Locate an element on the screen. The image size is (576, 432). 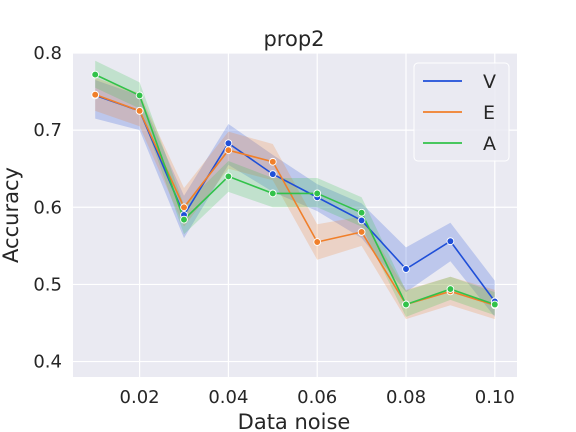
y-axis-label: Accuracy is located at coordinates (11, 215).